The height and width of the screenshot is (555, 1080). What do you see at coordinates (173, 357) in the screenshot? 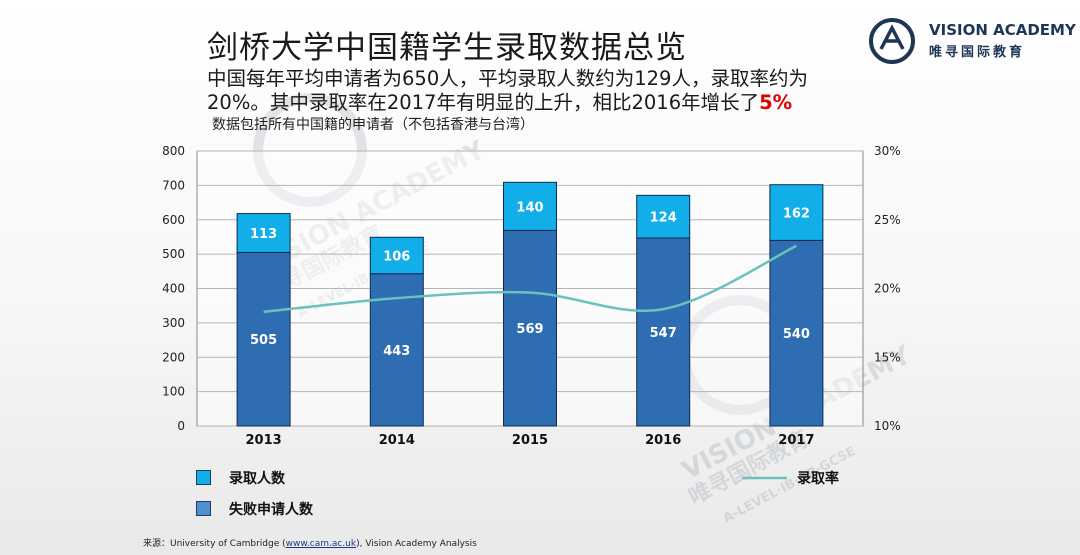
I see `y-left-tick-label: 200` at bounding box center [173, 357].